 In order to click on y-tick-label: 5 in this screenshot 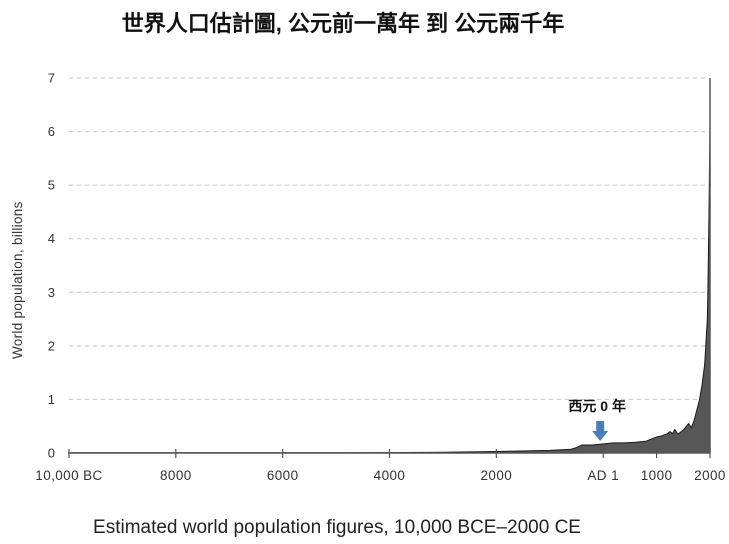, I will do `click(51, 185)`.